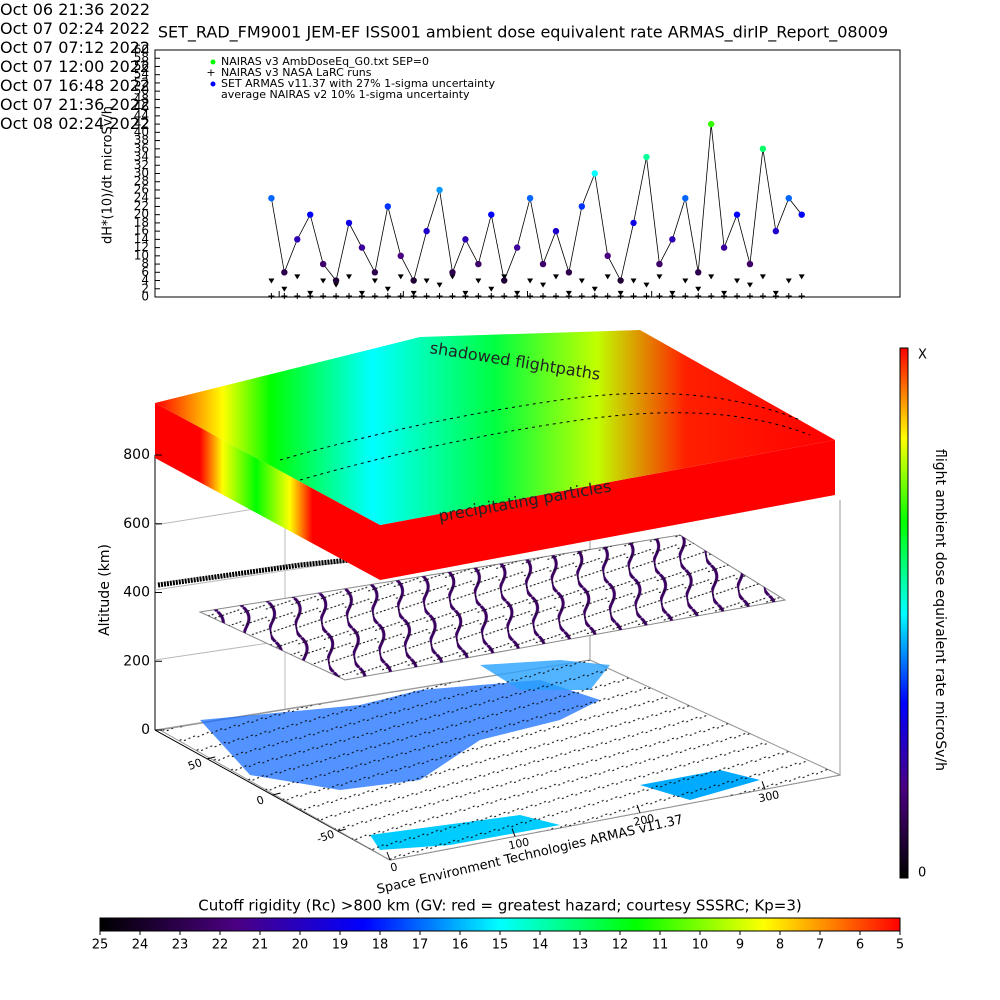  What do you see at coordinates (141, 247) in the screenshot?
I see `y-tick-label: 12` at bounding box center [141, 247].